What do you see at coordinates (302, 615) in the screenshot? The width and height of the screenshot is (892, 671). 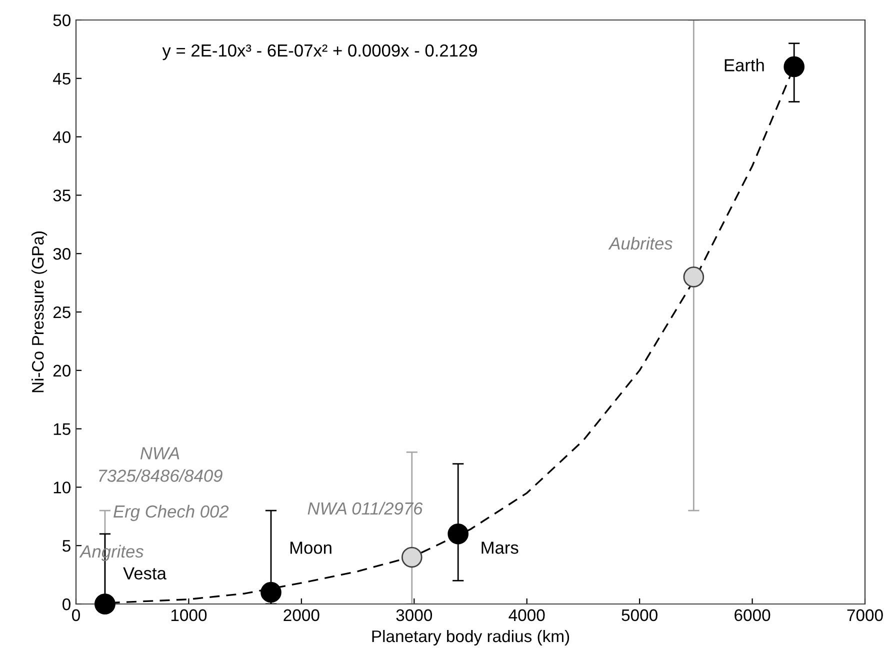 I see `x-tick-label: 2000` at bounding box center [302, 615].